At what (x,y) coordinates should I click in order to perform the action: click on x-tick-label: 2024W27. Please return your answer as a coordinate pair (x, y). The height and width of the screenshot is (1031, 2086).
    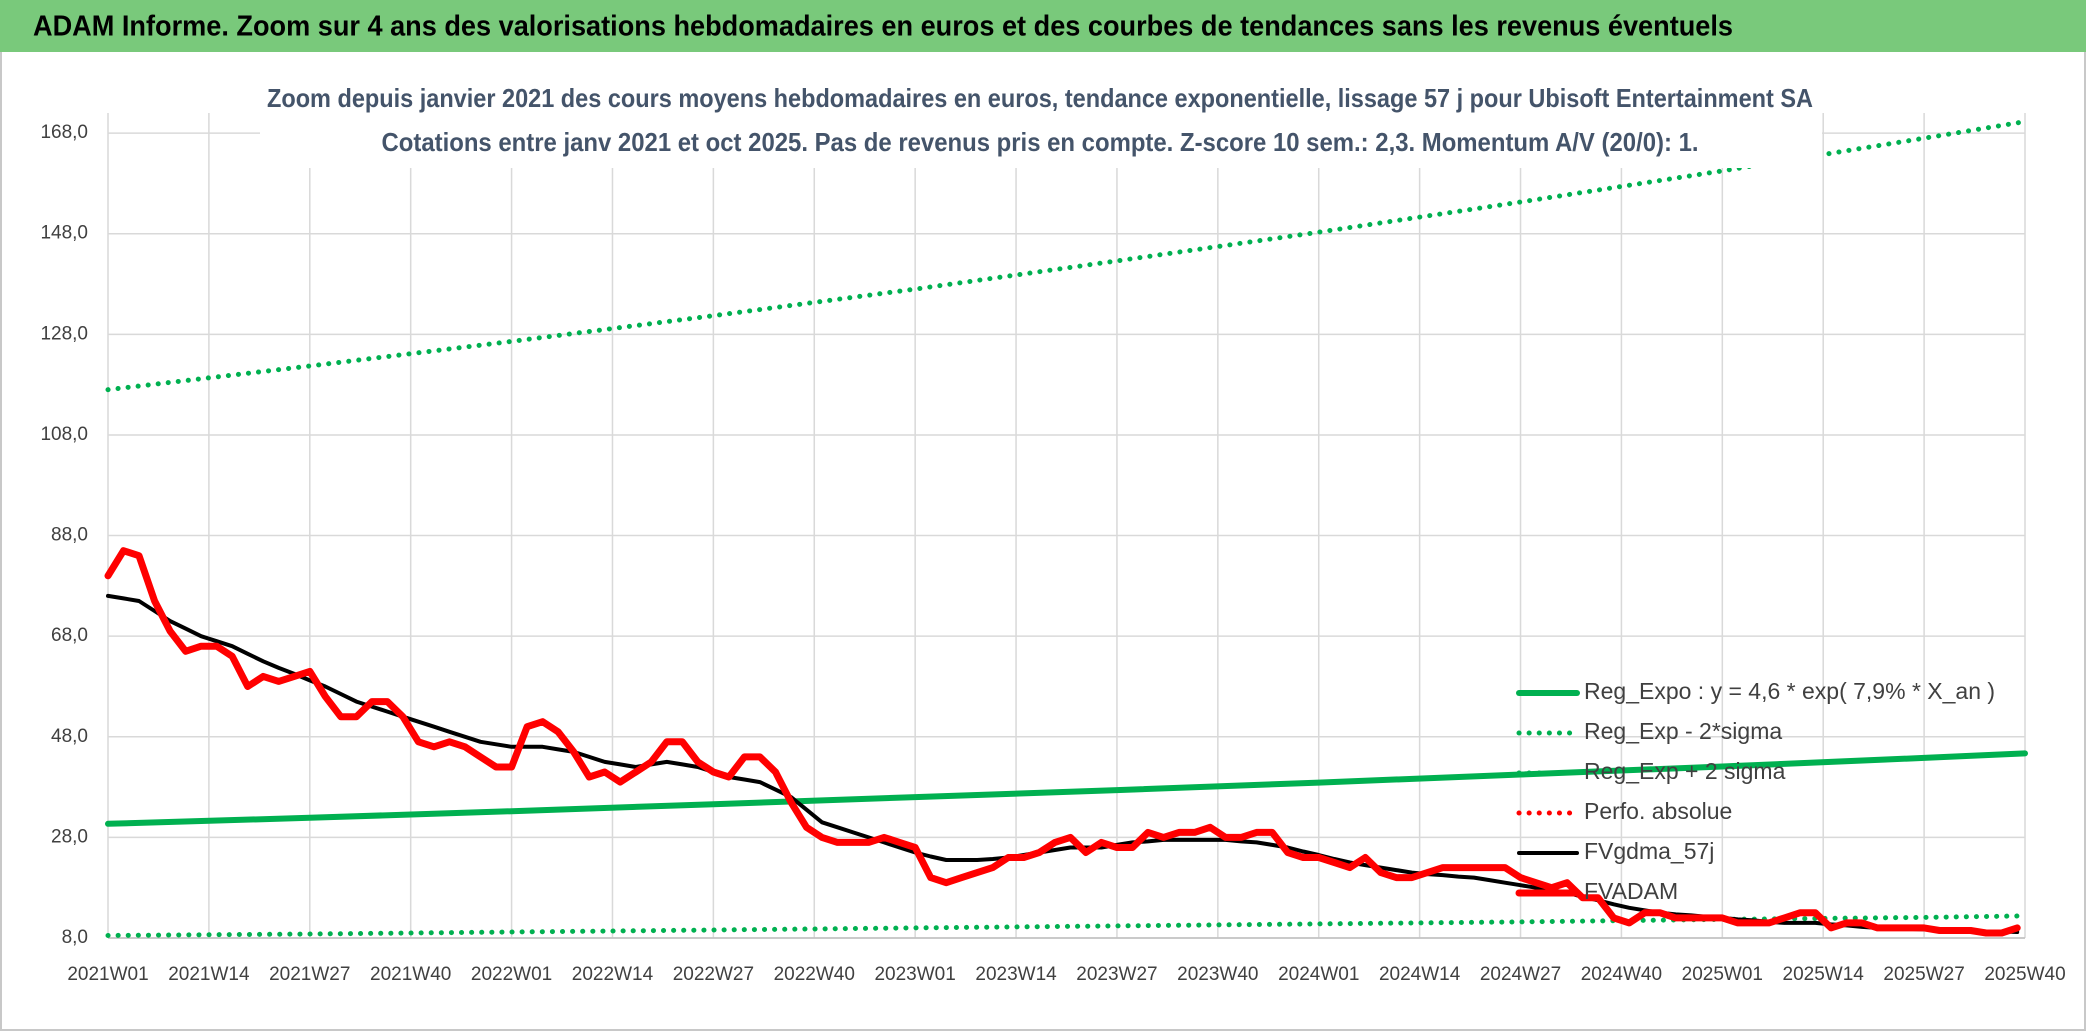
    Looking at the image, I should click on (1520, 974).